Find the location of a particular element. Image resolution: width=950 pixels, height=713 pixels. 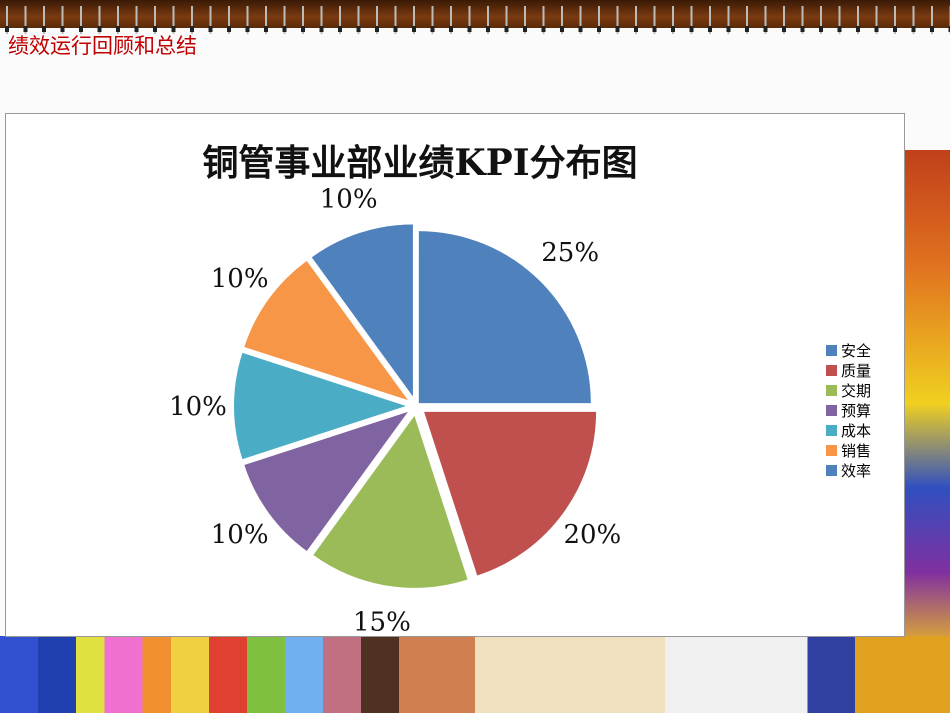

binding-holes is located at coordinates (475, 29).